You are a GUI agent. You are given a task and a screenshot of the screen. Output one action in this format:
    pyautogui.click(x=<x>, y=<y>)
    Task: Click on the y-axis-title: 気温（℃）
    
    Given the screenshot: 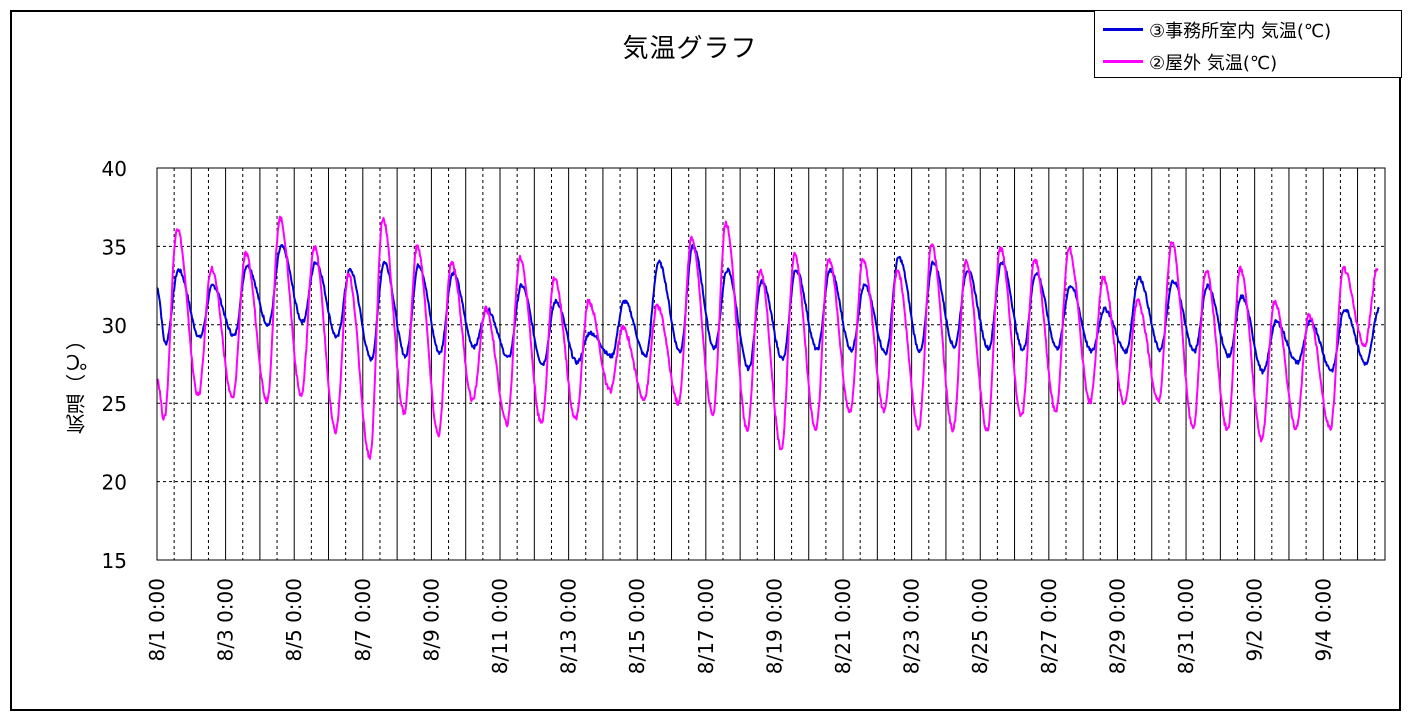 What is the action you would take?
    pyautogui.click(x=77, y=382)
    